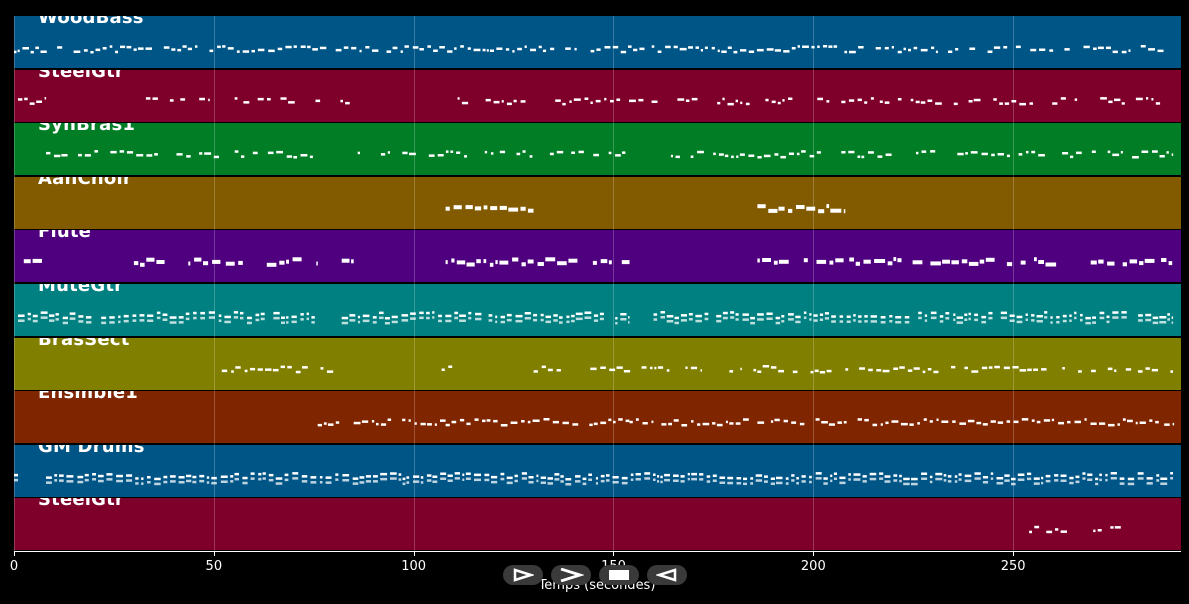 The height and width of the screenshot is (604, 1189). I want to click on rewind-button, so click(667, 575).